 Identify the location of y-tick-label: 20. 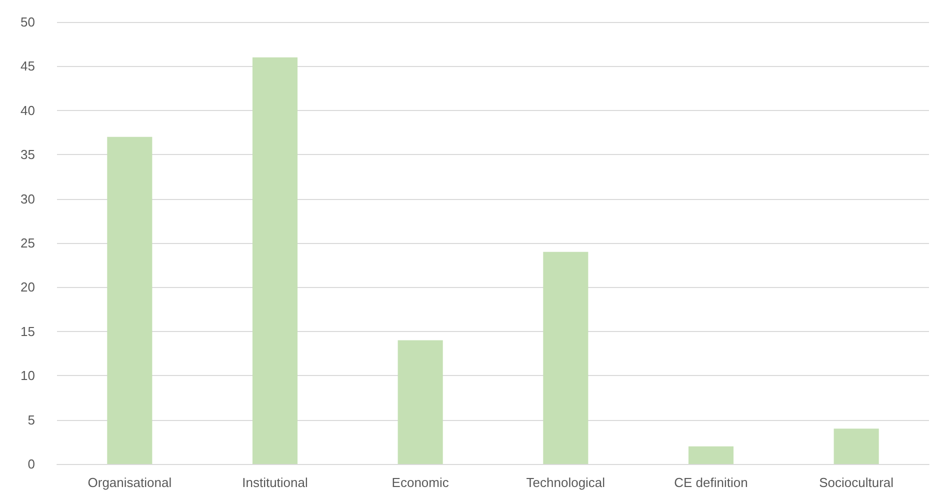
(27, 287).